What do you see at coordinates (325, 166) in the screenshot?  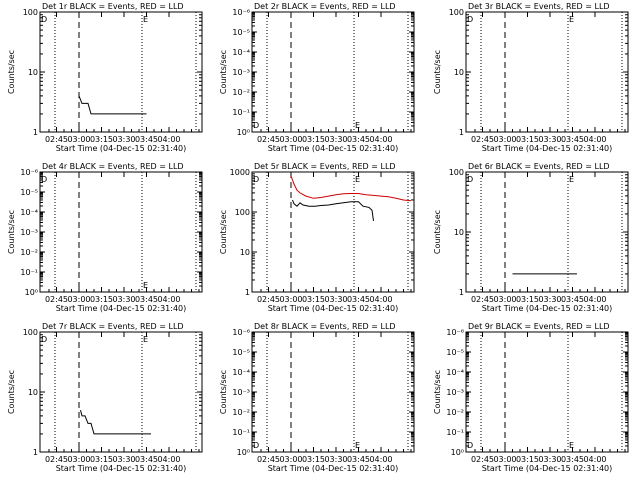 I see `panel-title: Det 5r BLACK = Events, RED = LLD` at bounding box center [325, 166].